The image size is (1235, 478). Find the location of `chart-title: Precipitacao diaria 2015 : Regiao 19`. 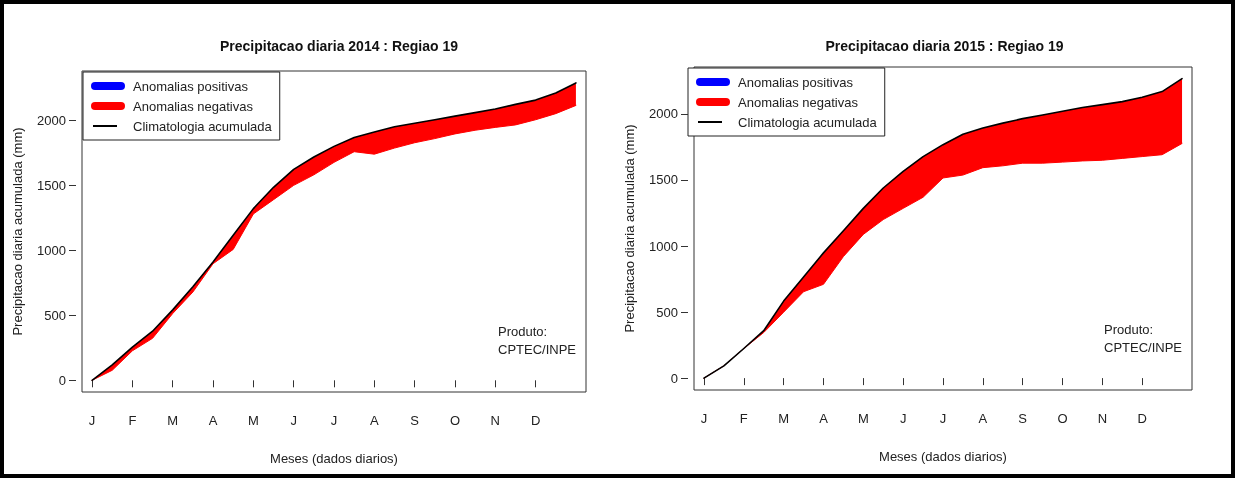

chart-title: Precipitacao diaria 2015 : Regiao 19 is located at coordinates (944, 46).